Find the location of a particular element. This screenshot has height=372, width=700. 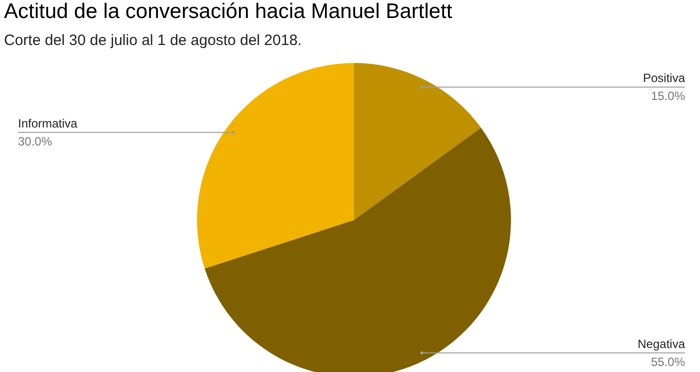

slice-label: Informativa is located at coordinates (48, 123).